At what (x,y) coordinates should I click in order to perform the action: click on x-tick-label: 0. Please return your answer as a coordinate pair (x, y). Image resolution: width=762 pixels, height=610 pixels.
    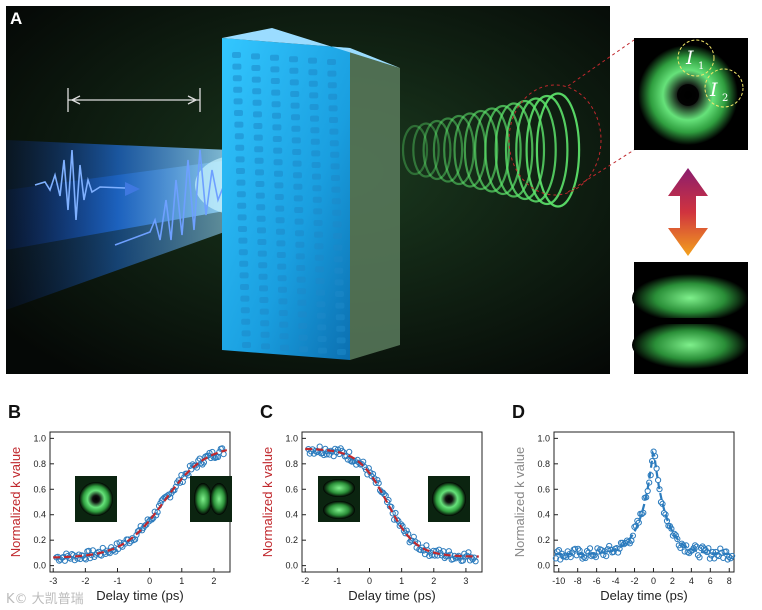
    Looking at the image, I should click on (369, 581).